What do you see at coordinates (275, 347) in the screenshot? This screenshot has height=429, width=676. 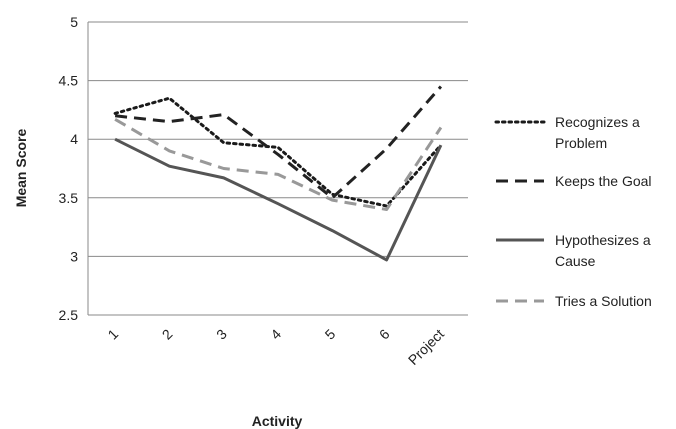 I see `x-tick-labels: 1 2 3 4 5 6 Project` at bounding box center [275, 347].